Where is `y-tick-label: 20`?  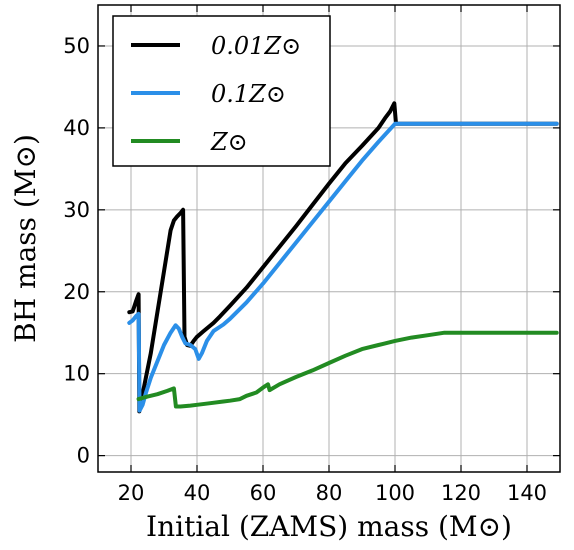 y-tick-label: 20 is located at coordinates (76, 292).